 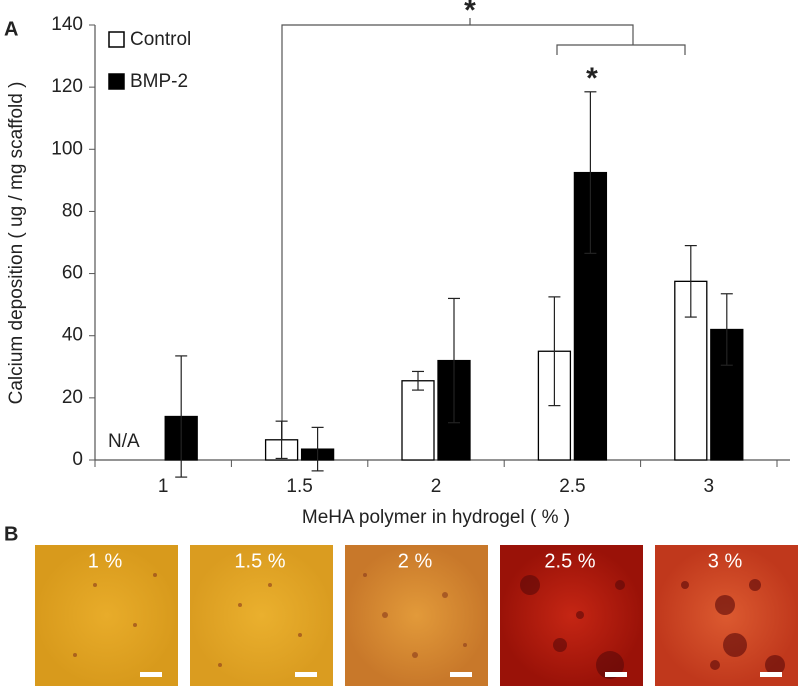 What do you see at coordinates (72, 397) in the screenshot?
I see `y-tick-label: 20` at bounding box center [72, 397].